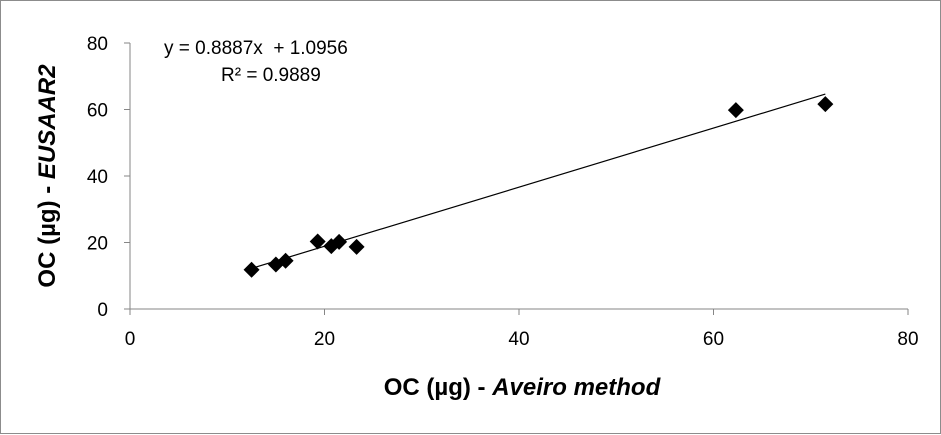 Image resolution: width=941 pixels, height=435 pixels. I want to click on x-tick-label: 60, so click(713, 339).